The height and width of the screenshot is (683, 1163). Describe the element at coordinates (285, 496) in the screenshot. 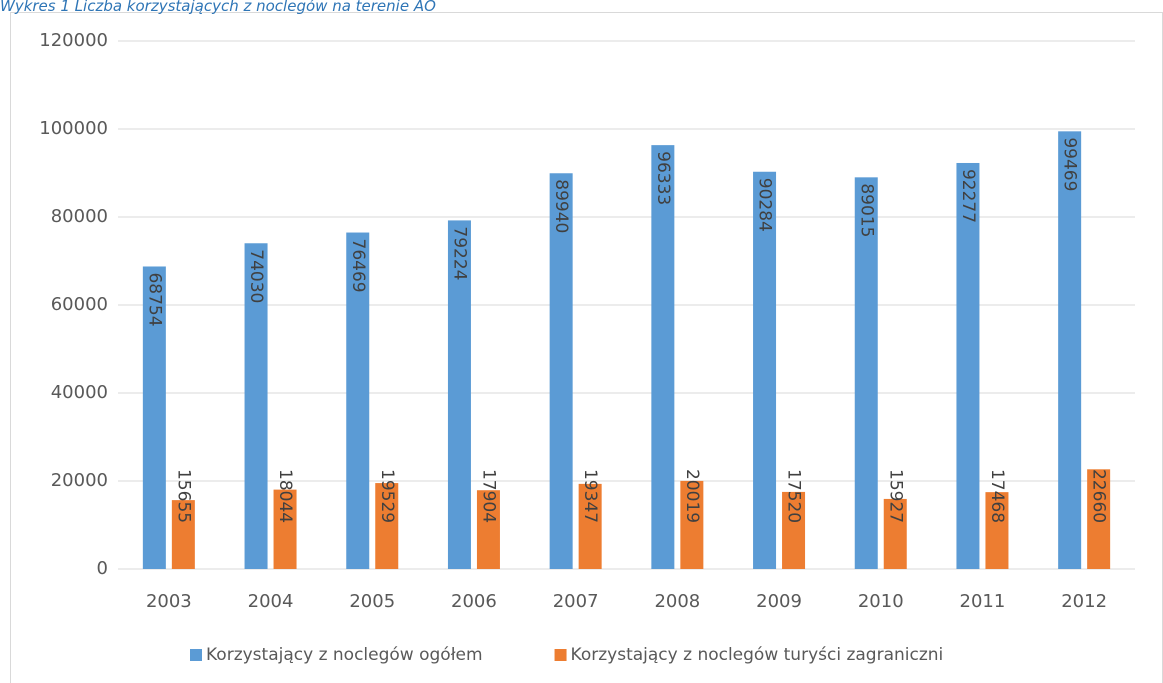

I see `data-label: 18044` at that location.